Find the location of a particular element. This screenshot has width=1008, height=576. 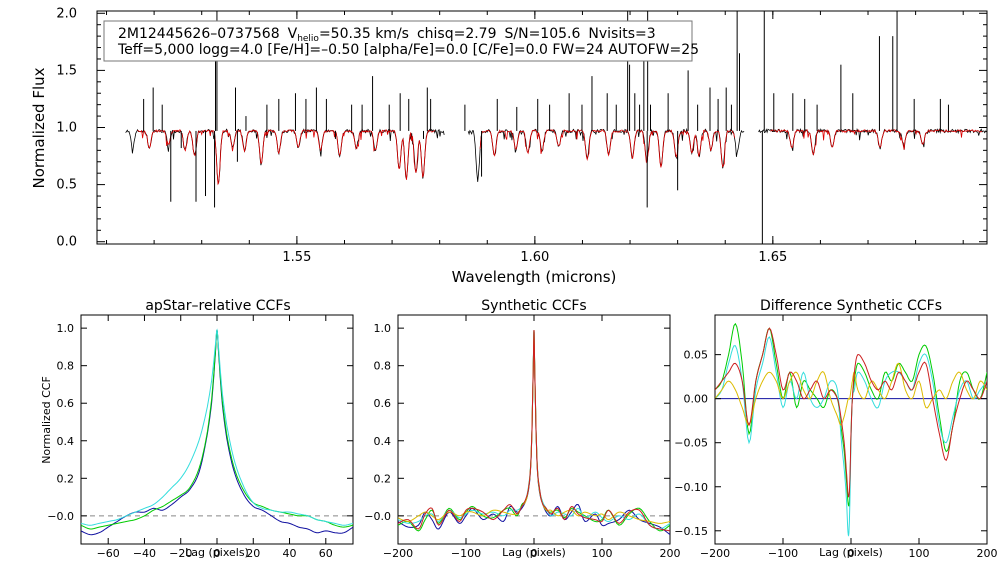

difference-ccf-axes: −200 −100 0 100 200 −0.15 −0.10 −0.05 0.00 0.05 is located at coordinates (836, 437).